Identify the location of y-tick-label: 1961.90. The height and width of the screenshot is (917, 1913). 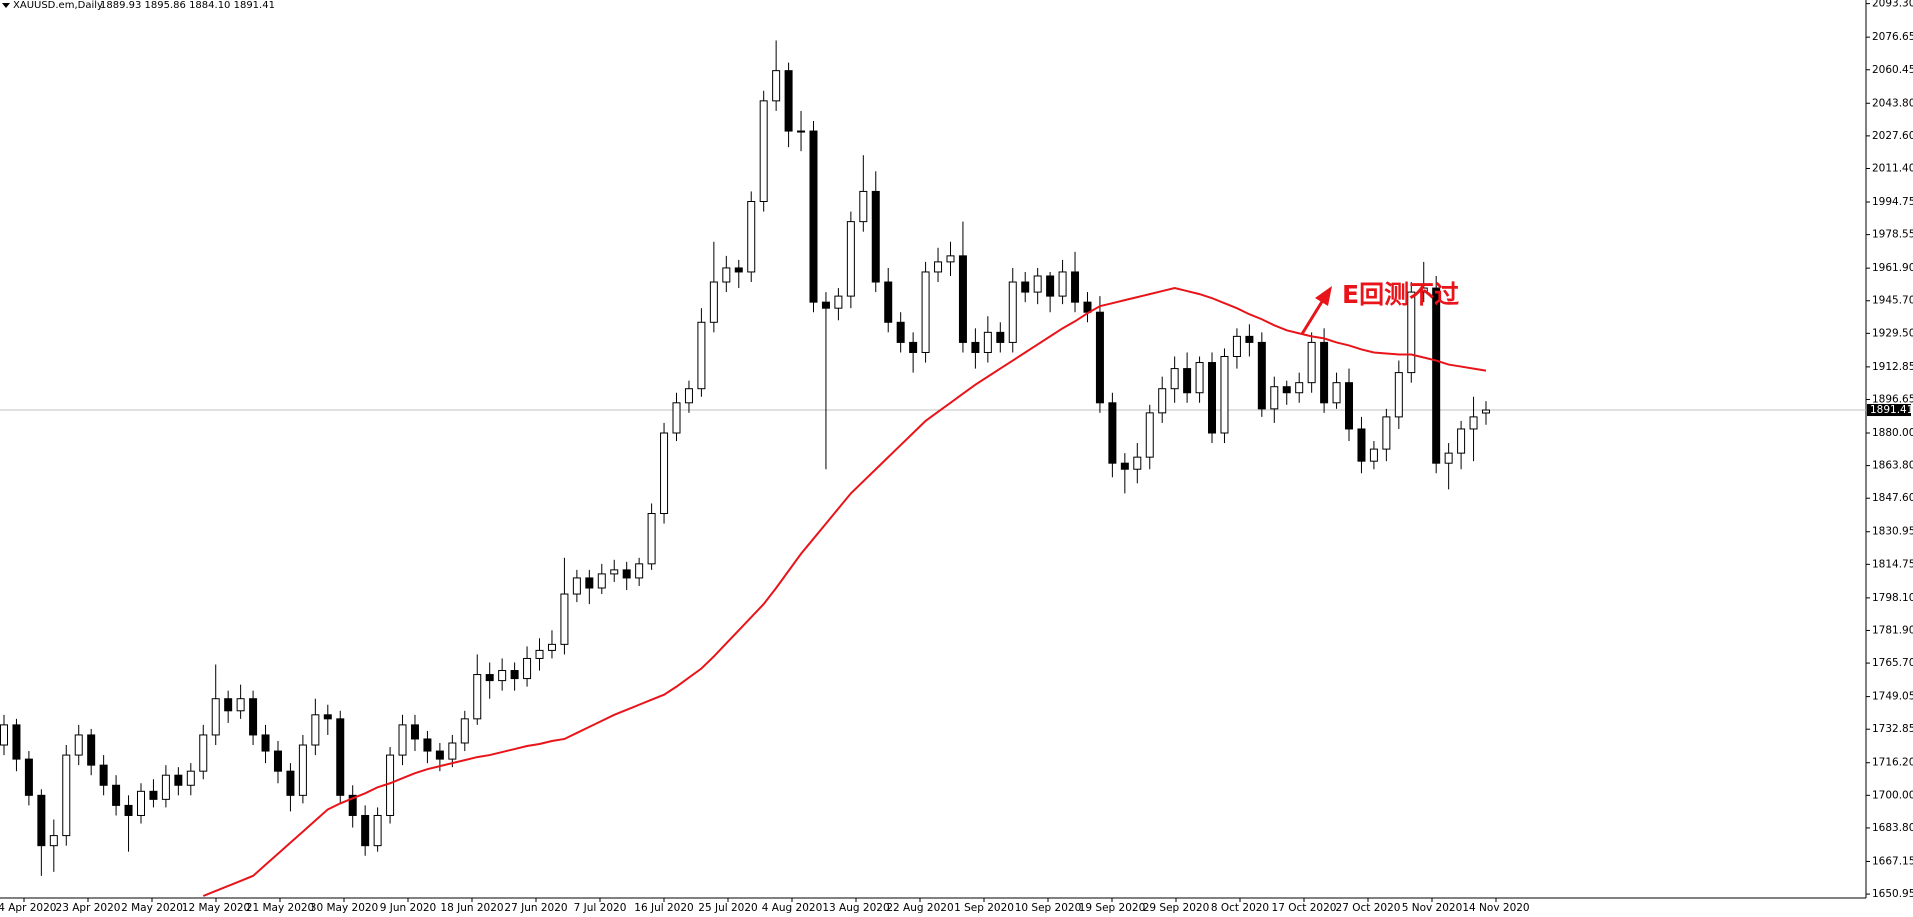
(1892, 268).